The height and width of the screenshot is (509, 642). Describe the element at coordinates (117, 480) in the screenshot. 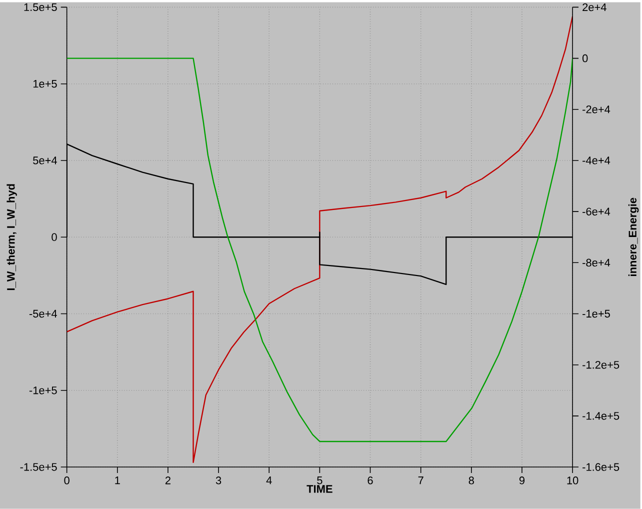

I see `x-tick-label: 1` at that location.